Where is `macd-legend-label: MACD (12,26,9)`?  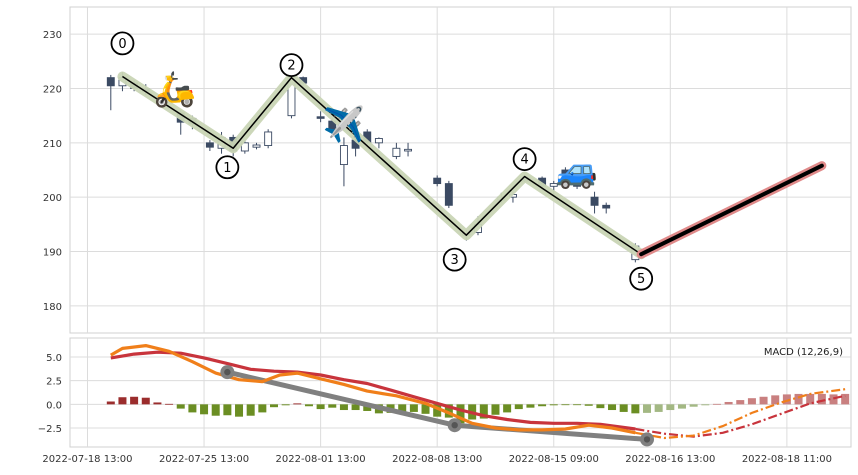
macd-legend-label: MACD (12,26,9) is located at coordinates (803, 352).